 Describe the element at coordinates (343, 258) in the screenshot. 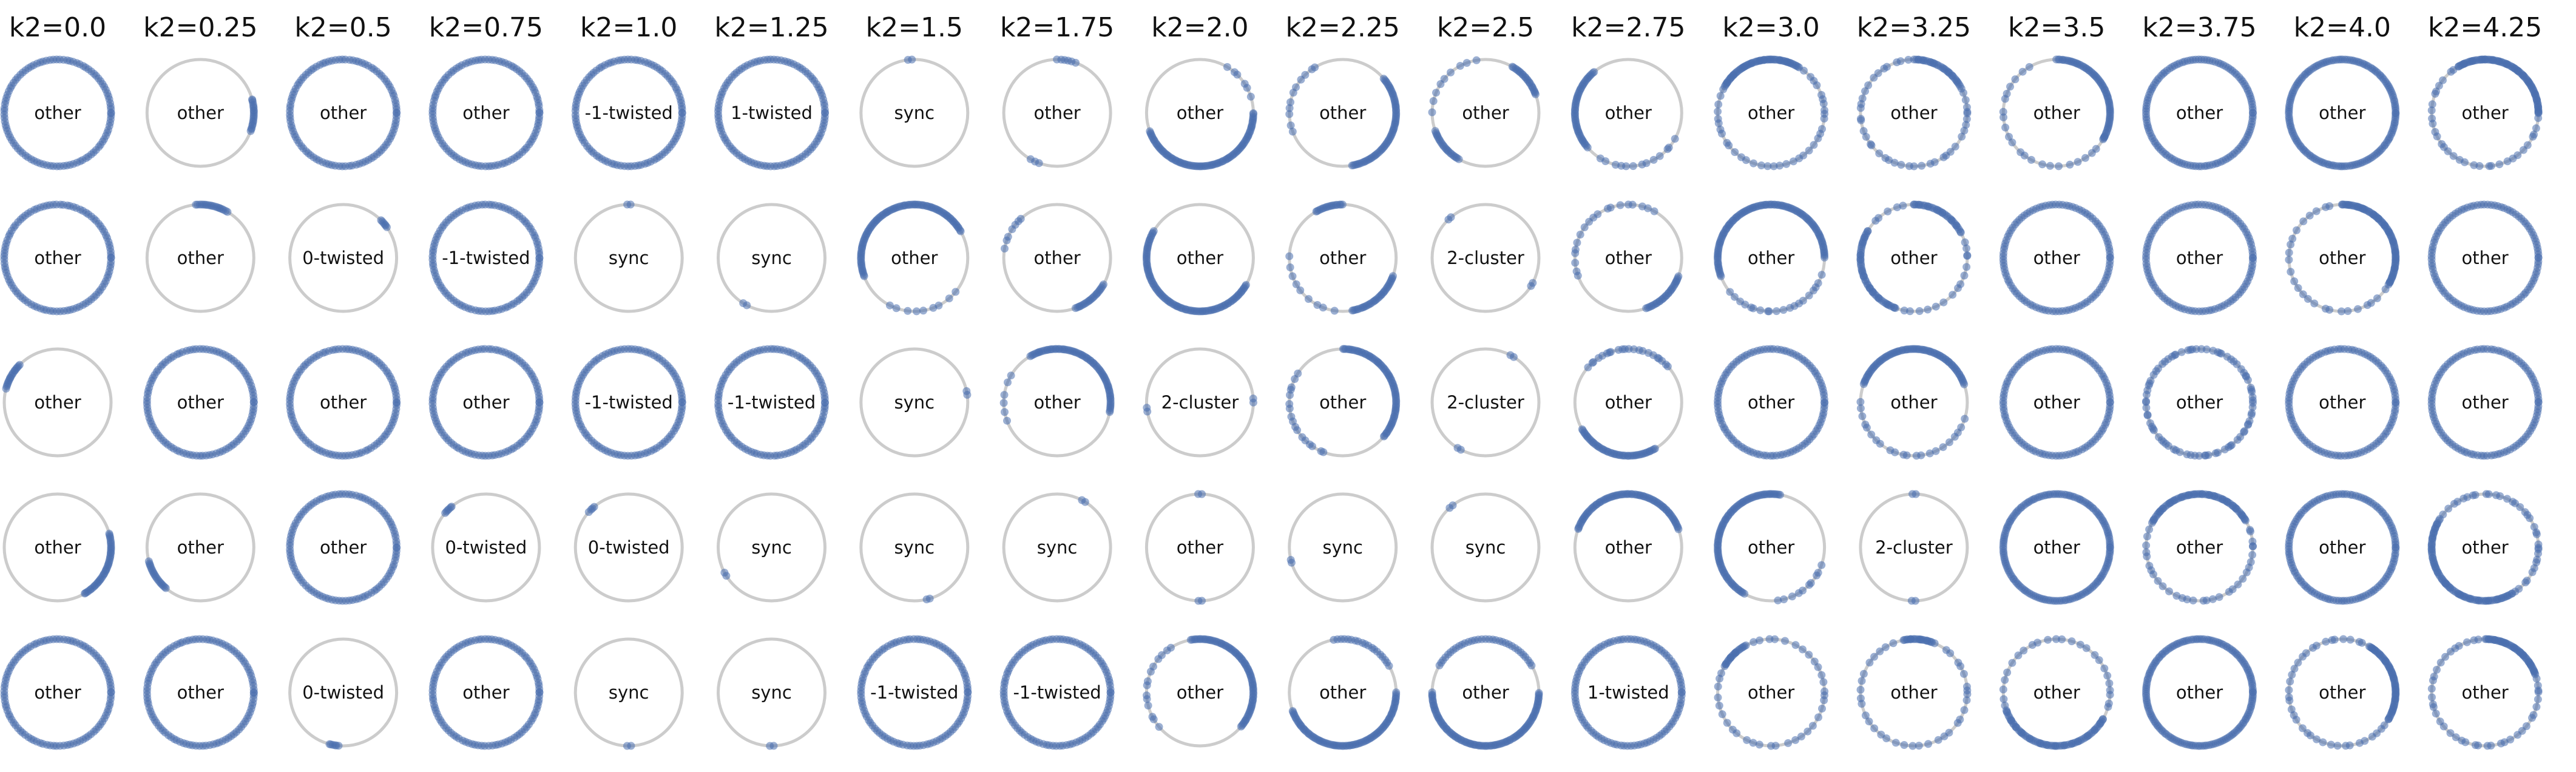

I see `trial-state-label: 0-twisted` at that location.